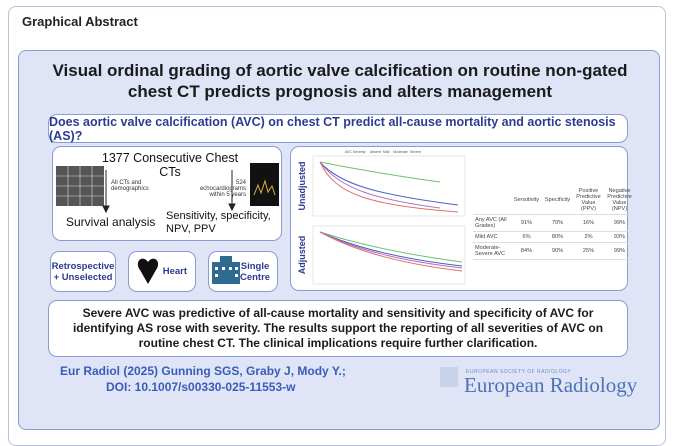 This screenshot has width=680, height=446. I want to click on cell: 6%, so click(526, 237).